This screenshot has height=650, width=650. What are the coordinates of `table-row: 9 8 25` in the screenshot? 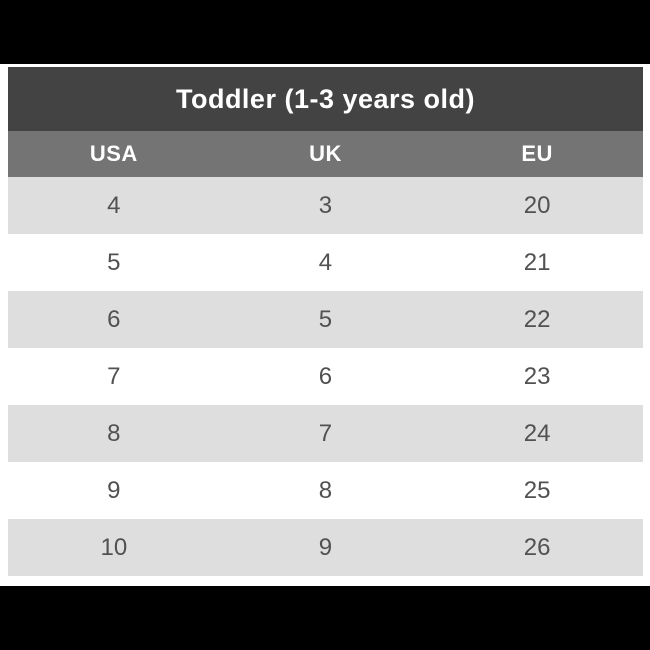 It's located at (325, 490).